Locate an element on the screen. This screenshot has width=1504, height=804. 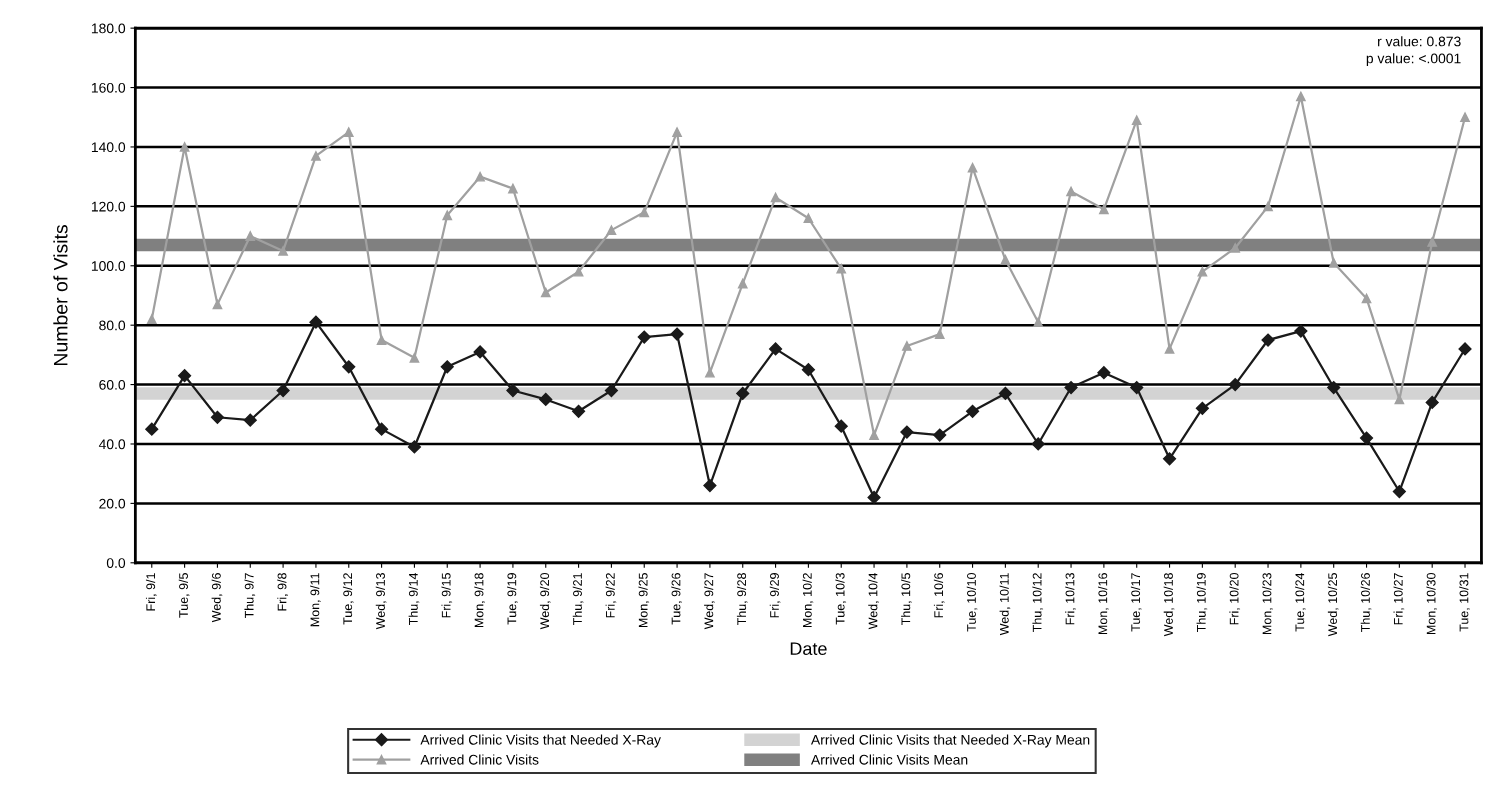
x-tick-label: Fri, 10/20 is located at coordinates (1235, 599).